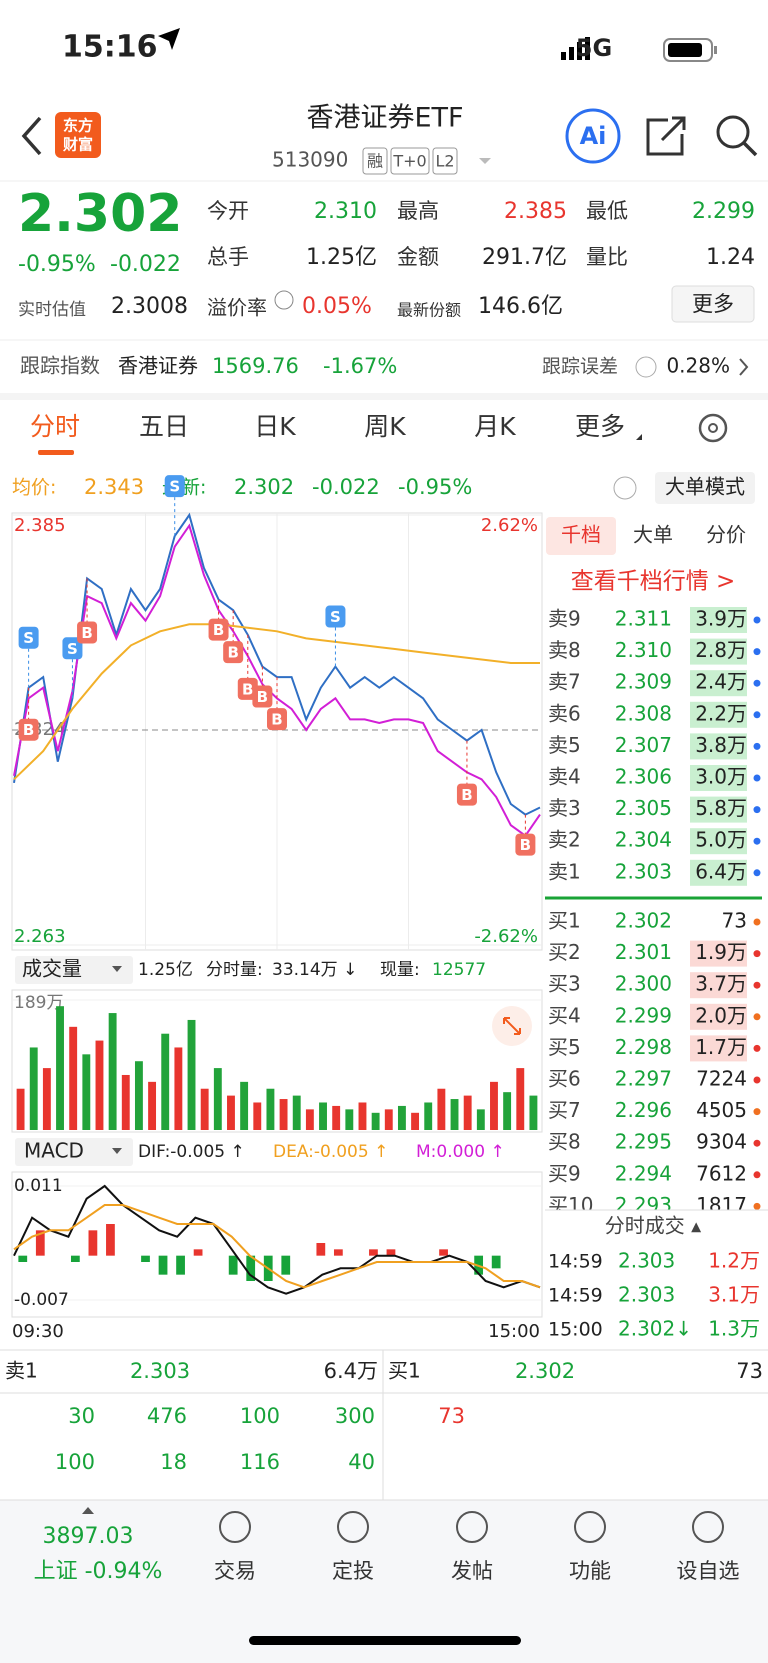  I want to click on tab: 周K, so click(385, 426).